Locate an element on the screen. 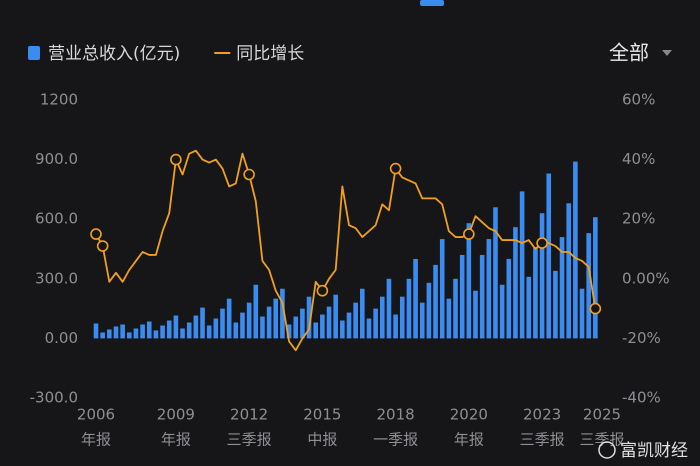 The width and height of the screenshot is (700, 466). y2-tick-label: -20% is located at coordinates (641, 338).